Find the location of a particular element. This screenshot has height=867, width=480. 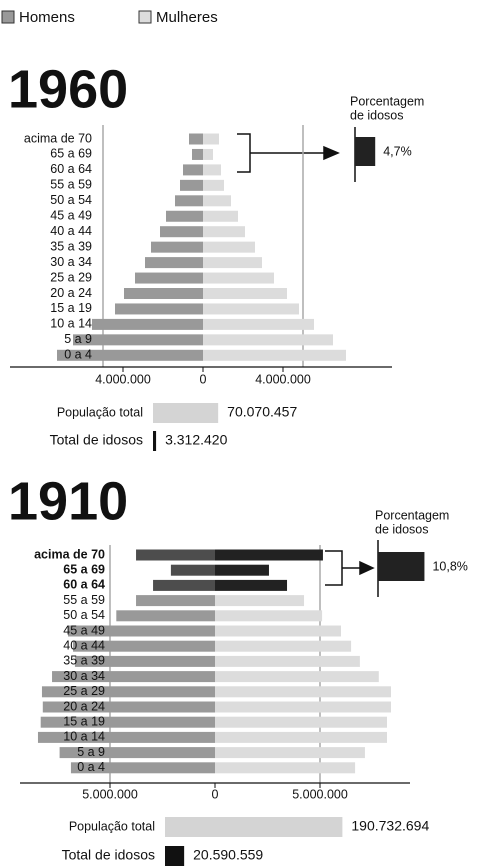

category-label: 20 a 24 is located at coordinates (71, 293).